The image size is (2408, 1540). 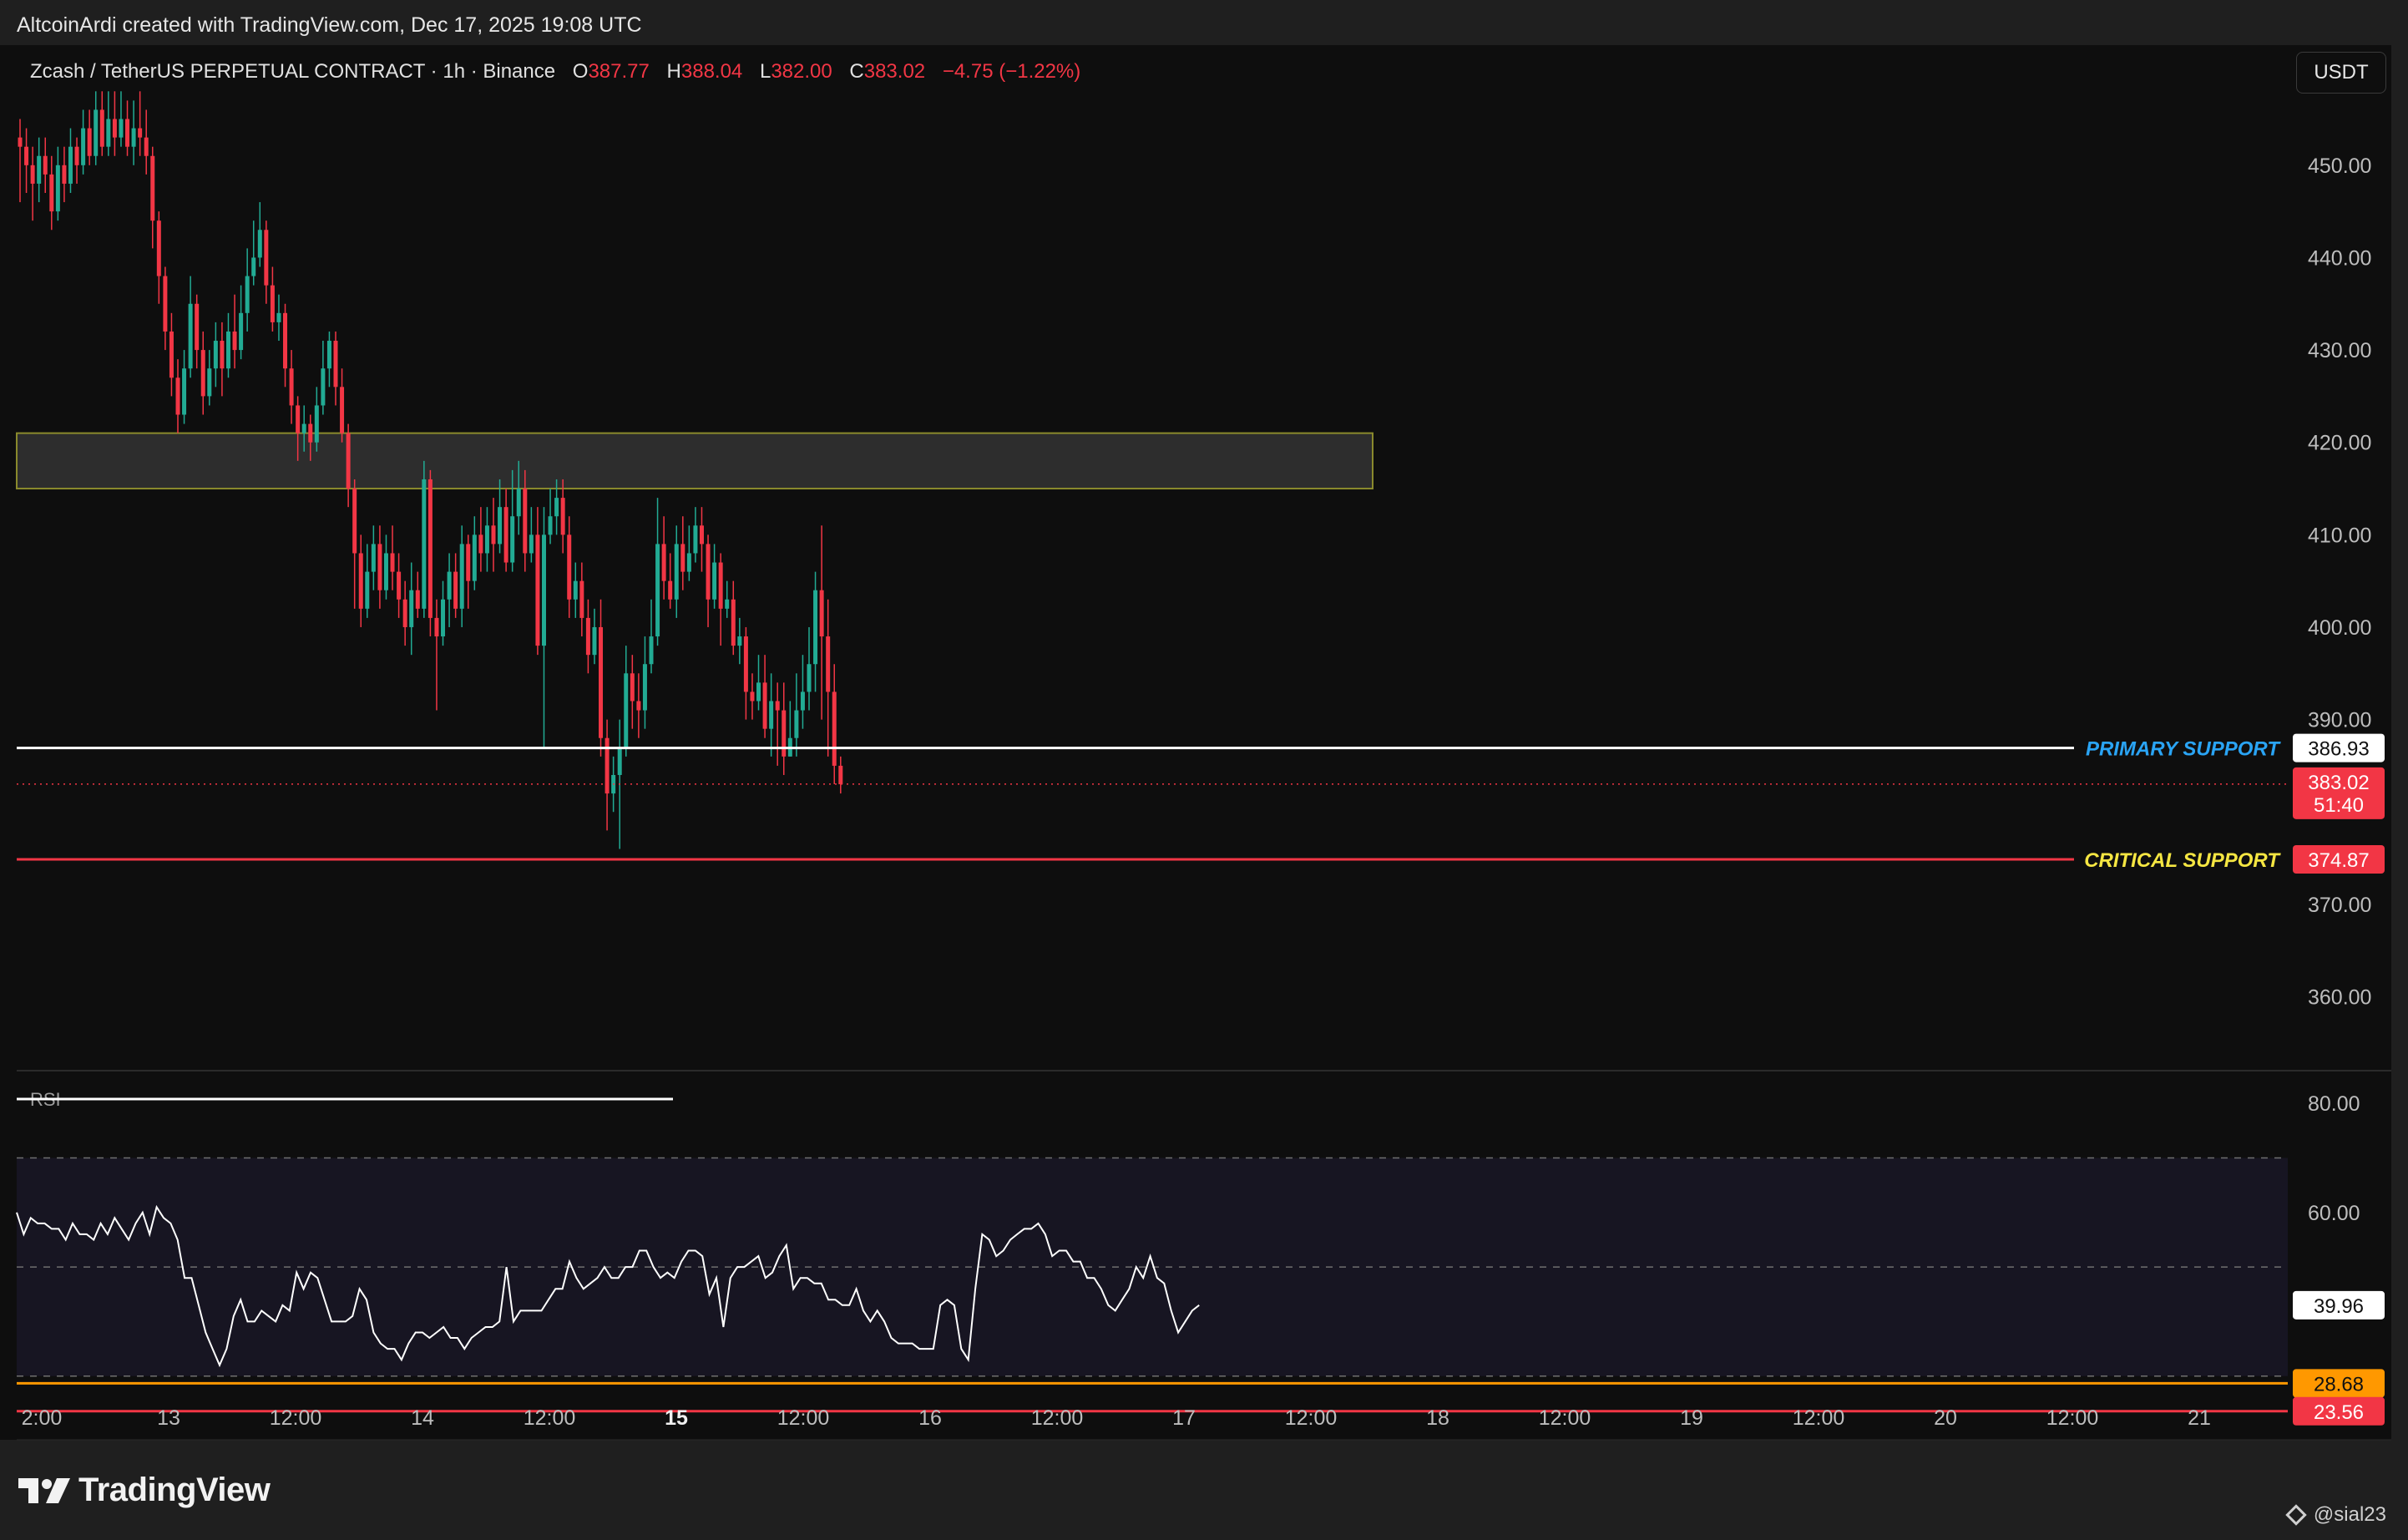 I want to click on publisher-handle: @sial23, so click(x=2335, y=1515).